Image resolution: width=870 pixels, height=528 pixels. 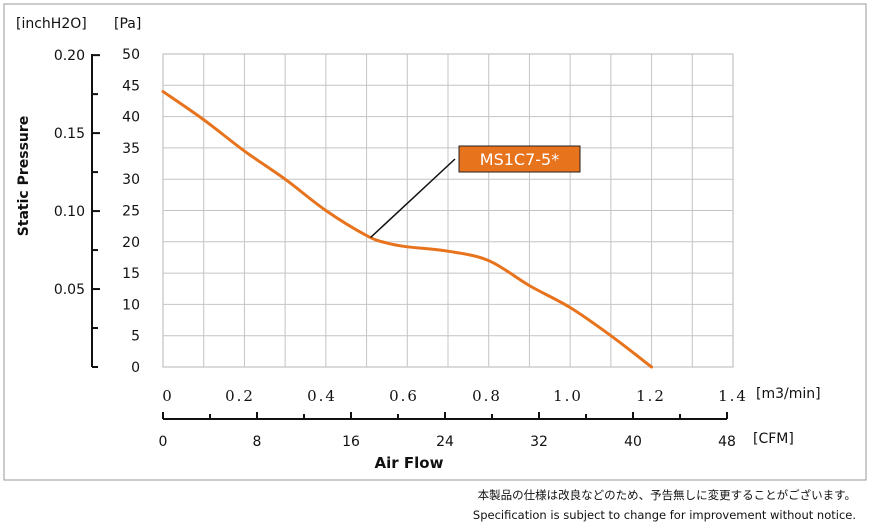 I want to click on disclaimer-japanese: 本製品の仕様は改良などのため、予告無しに変更することがございます。, so click(x=666, y=495).